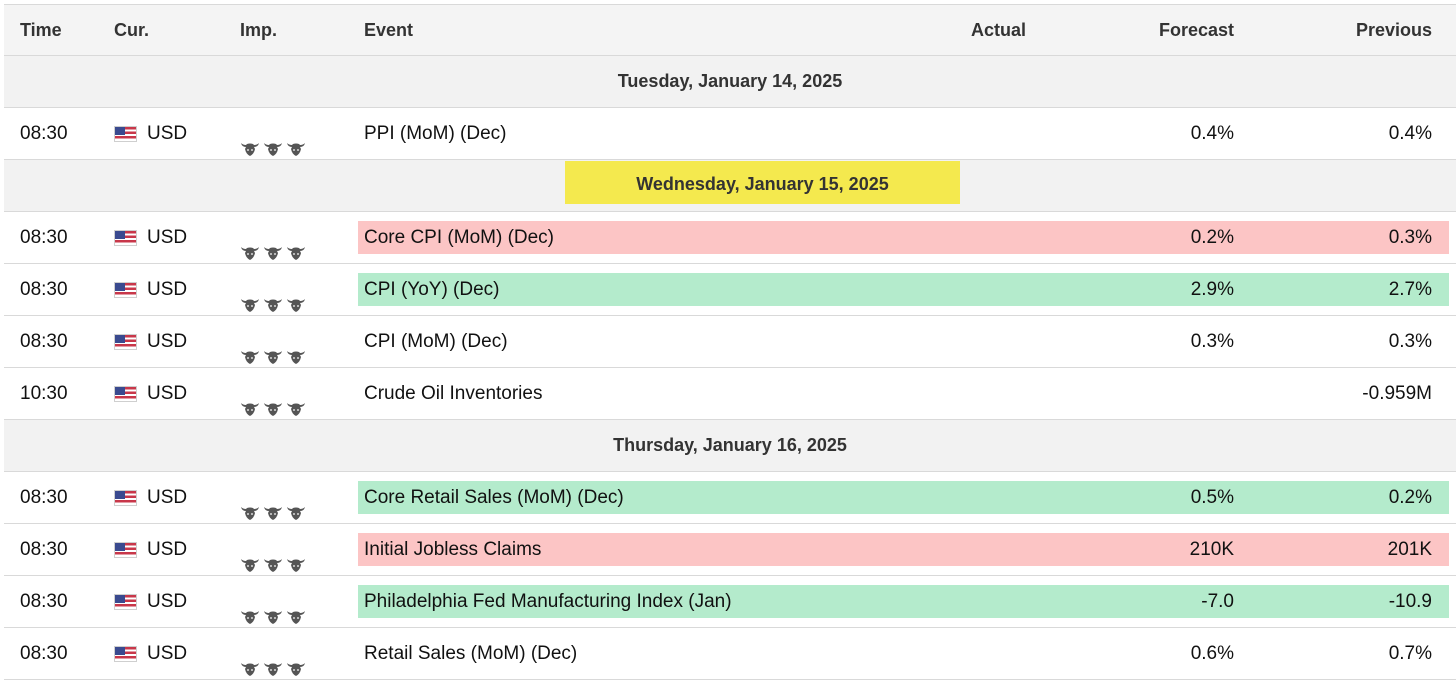 This screenshot has height=697, width=1456. I want to click on header-currency: Cur., so click(132, 30).